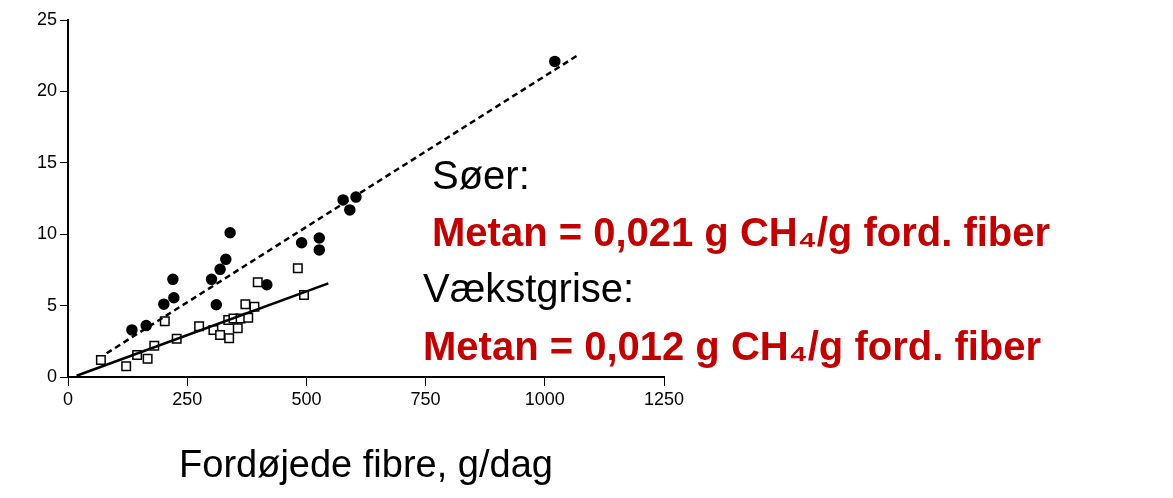 The height and width of the screenshot is (498, 1173). Describe the element at coordinates (481, 175) in the screenshot. I see `annotation: Søer:` at that location.